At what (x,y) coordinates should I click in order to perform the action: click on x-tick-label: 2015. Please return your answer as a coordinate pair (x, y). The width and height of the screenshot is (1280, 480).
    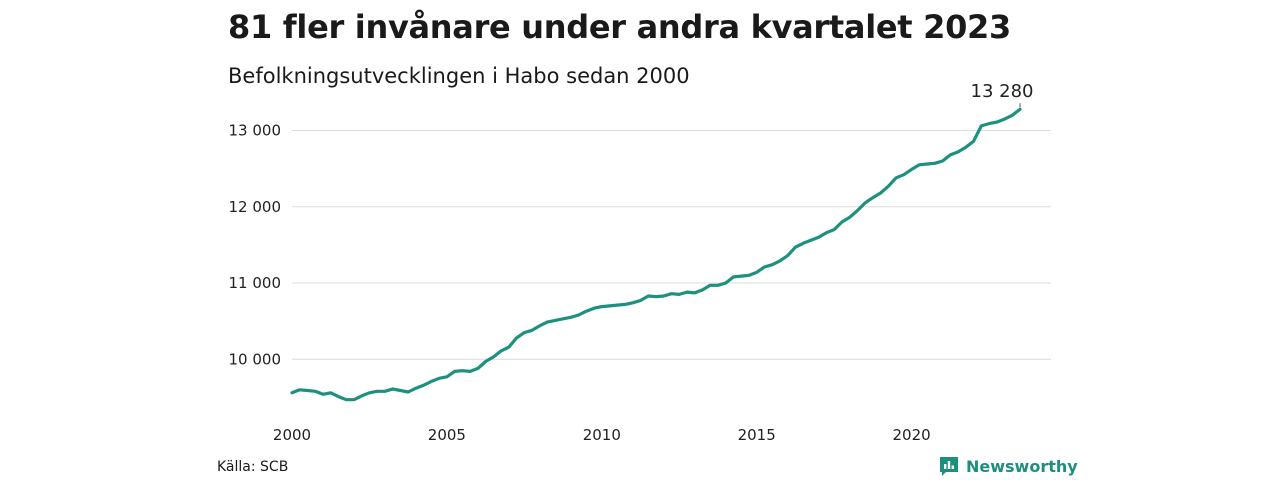
    Looking at the image, I should click on (757, 435).